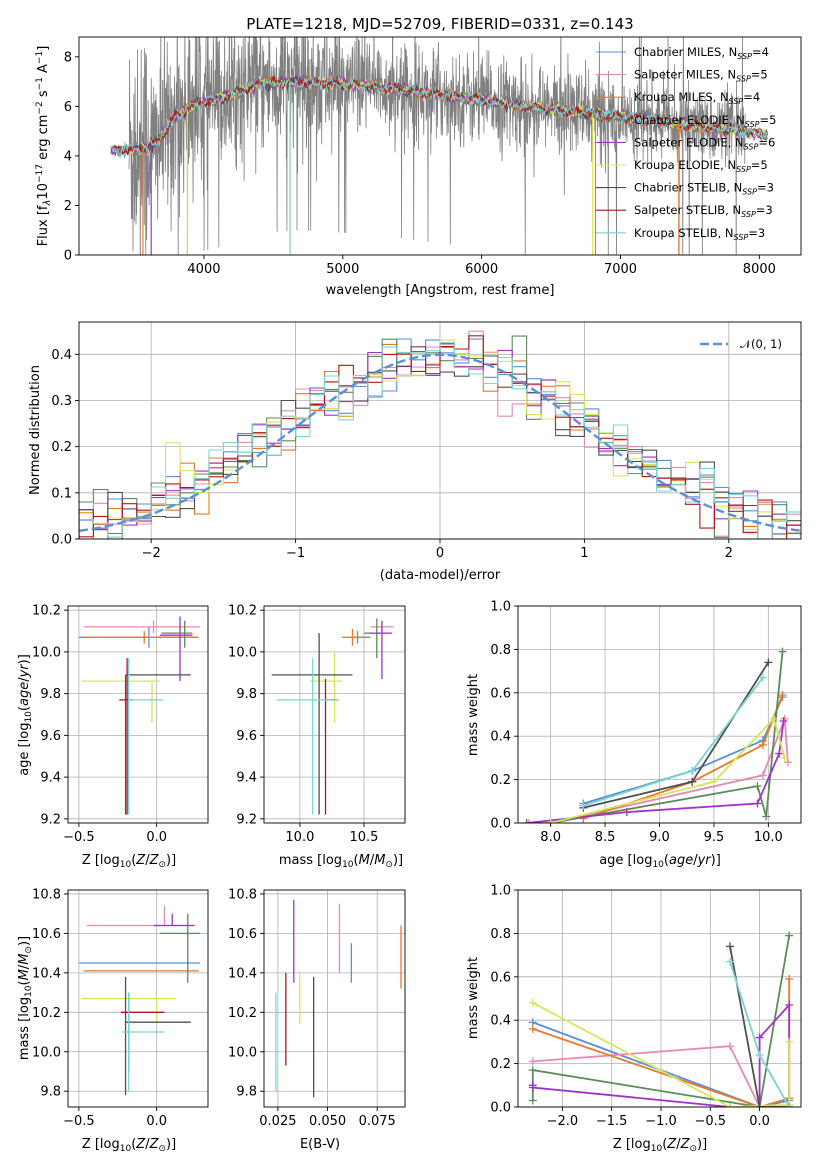  What do you see at coordinates (44, 146) in the screenshot?
I see `spectrum-ylabel: Flux [fλ10−17 erg cm−2 s−1 A−1]` at bounding box center [44, 146].